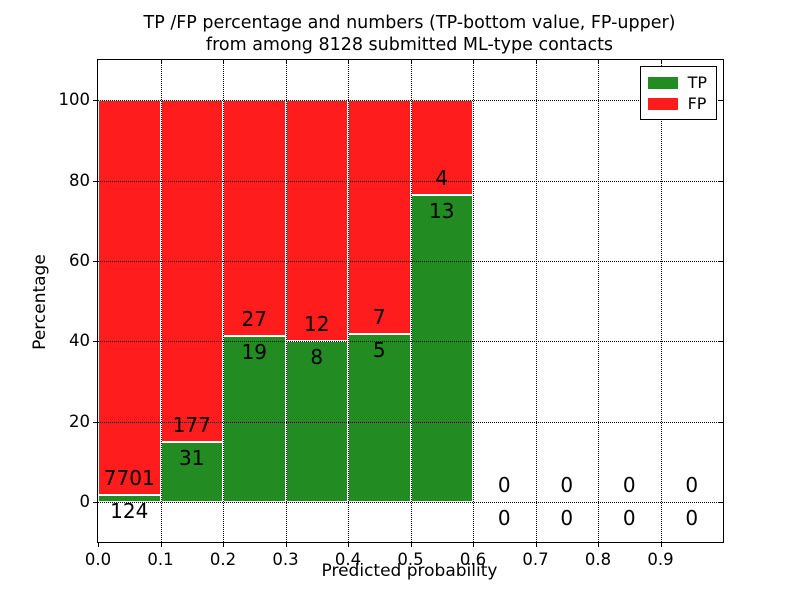  What do you see at coordinates (79, 421) in the screenshot?
I see `y-tick-label: 20` at bounding box center [79, 421].